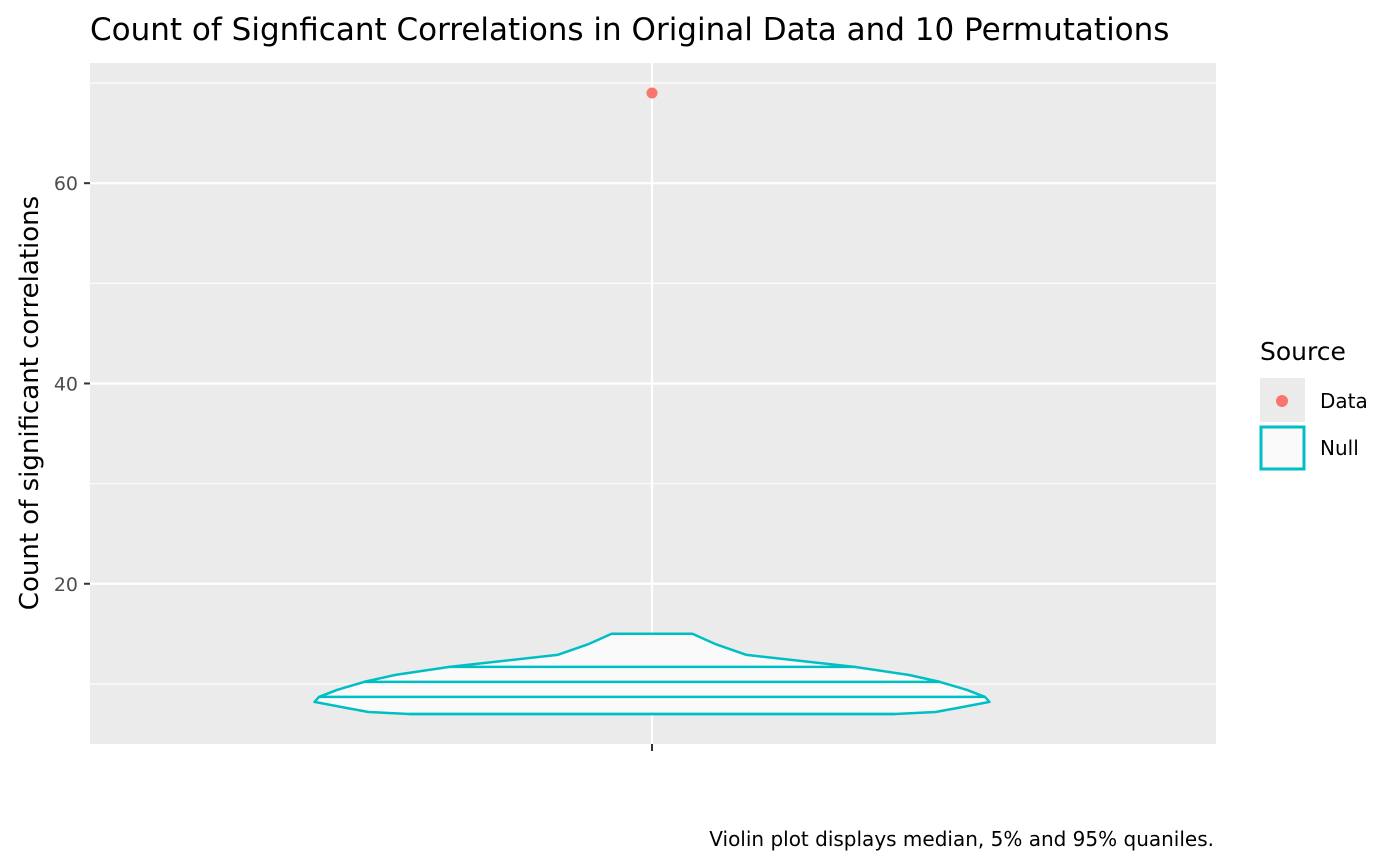 This screenshot has height=866, width=1400. I want to click on legend-key-data-point, so click(1282, 401).